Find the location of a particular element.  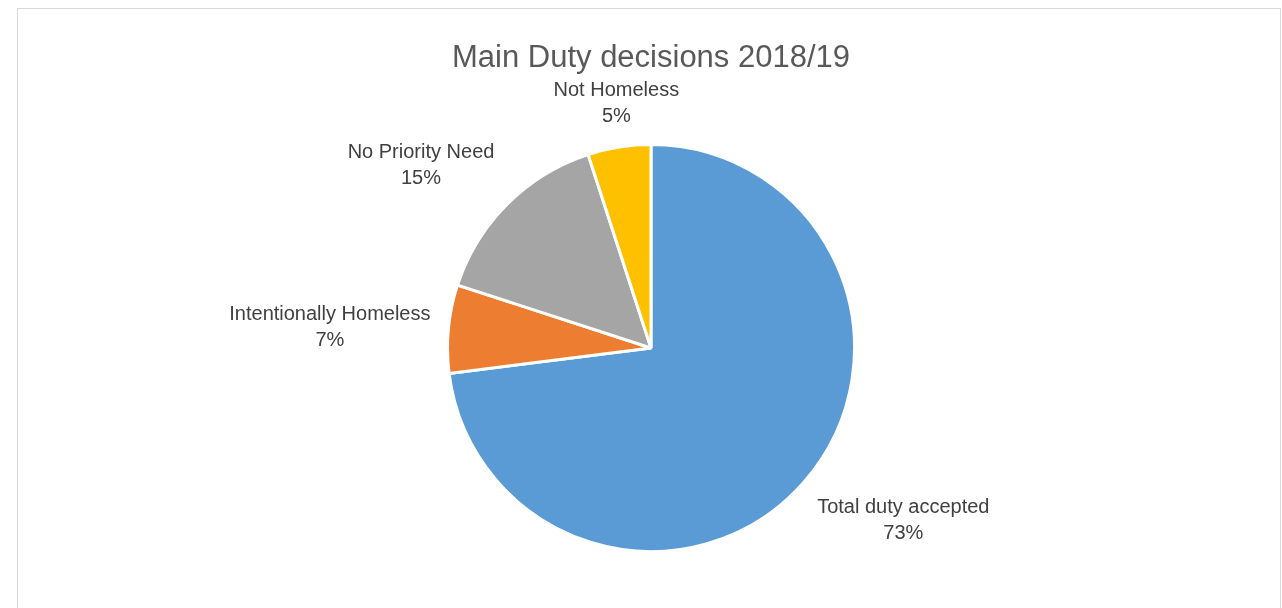

chart-title: Main Duty decisions 2018/19 is located at coordinates (651, 56).